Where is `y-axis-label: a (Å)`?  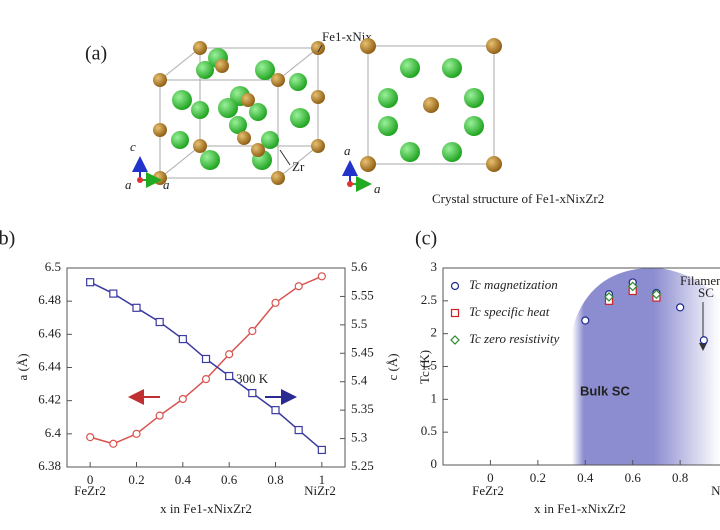
y-axis-label: a (Å) is located at coordinates (22, 366).